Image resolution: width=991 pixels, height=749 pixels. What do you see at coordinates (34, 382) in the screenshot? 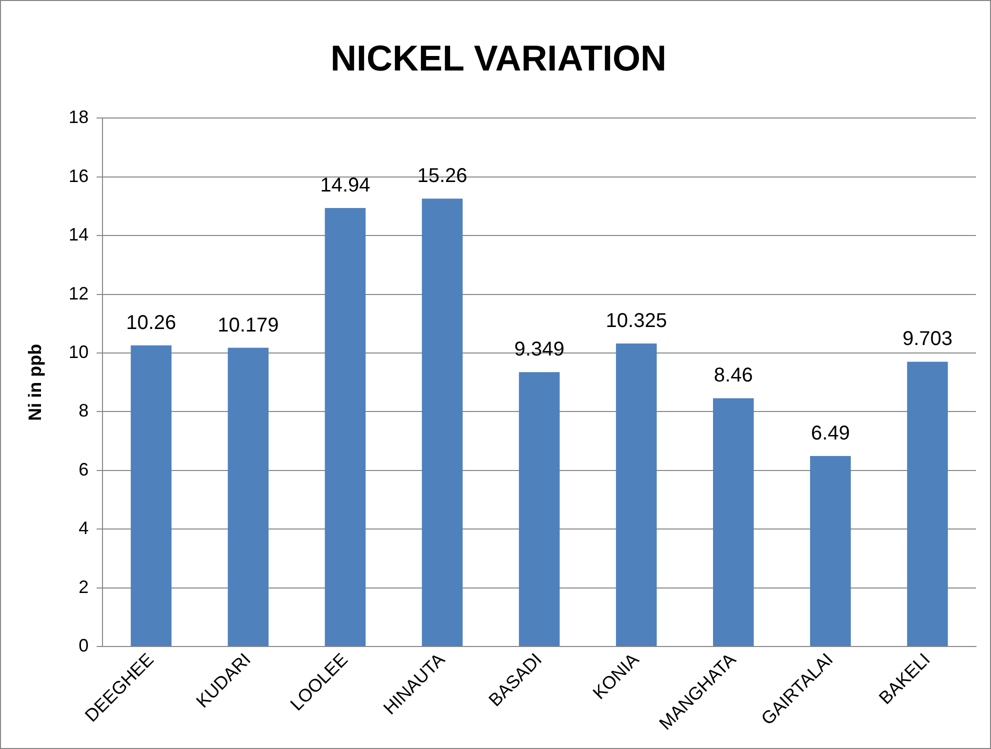
I see `y-axis-title: Ni in ppb` at bounding box center [34, 382].